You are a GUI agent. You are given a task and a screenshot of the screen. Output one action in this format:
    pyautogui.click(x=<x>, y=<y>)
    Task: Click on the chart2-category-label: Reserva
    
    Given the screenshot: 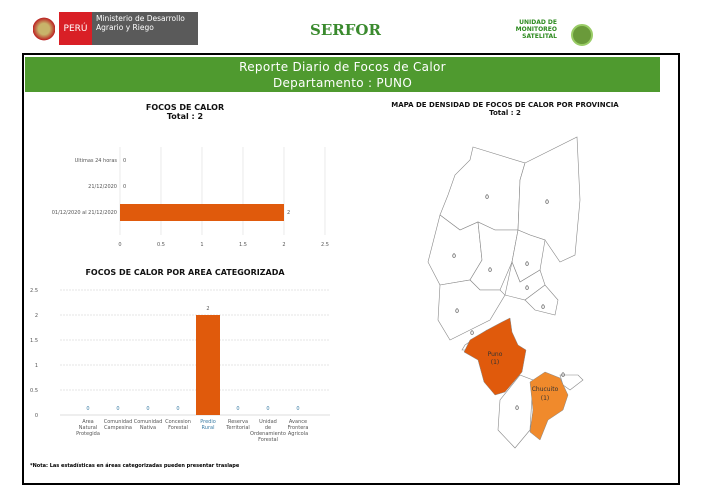 What is the action you would take?
    pyautogui.click(x=238, y=422)
    